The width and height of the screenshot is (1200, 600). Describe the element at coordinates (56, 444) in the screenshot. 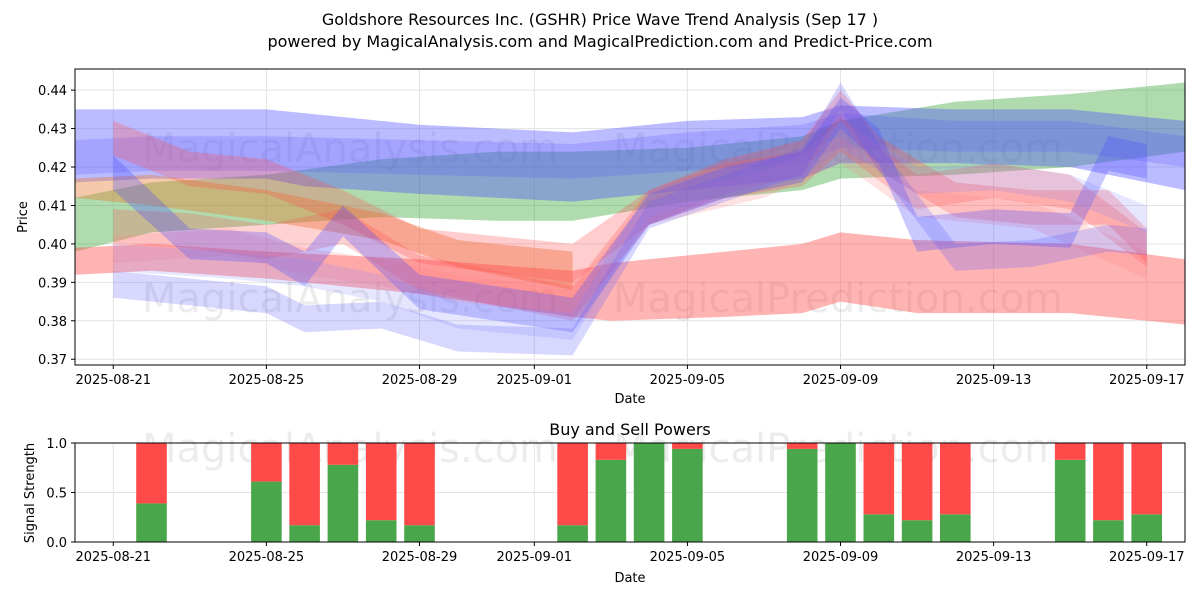

I see `signal-y-tick-label: 1.0` at that location.